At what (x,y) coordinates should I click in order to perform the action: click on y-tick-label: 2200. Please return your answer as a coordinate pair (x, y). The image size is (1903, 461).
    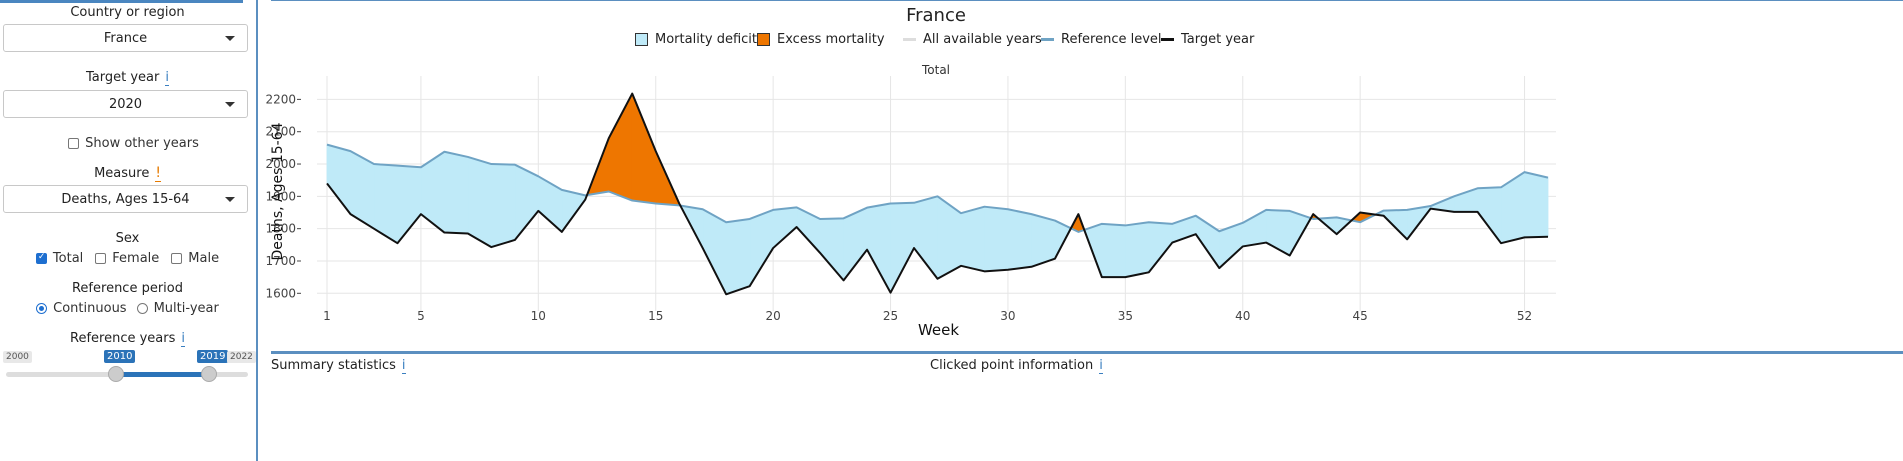
    Looking at the image, I should click on (280, 99).